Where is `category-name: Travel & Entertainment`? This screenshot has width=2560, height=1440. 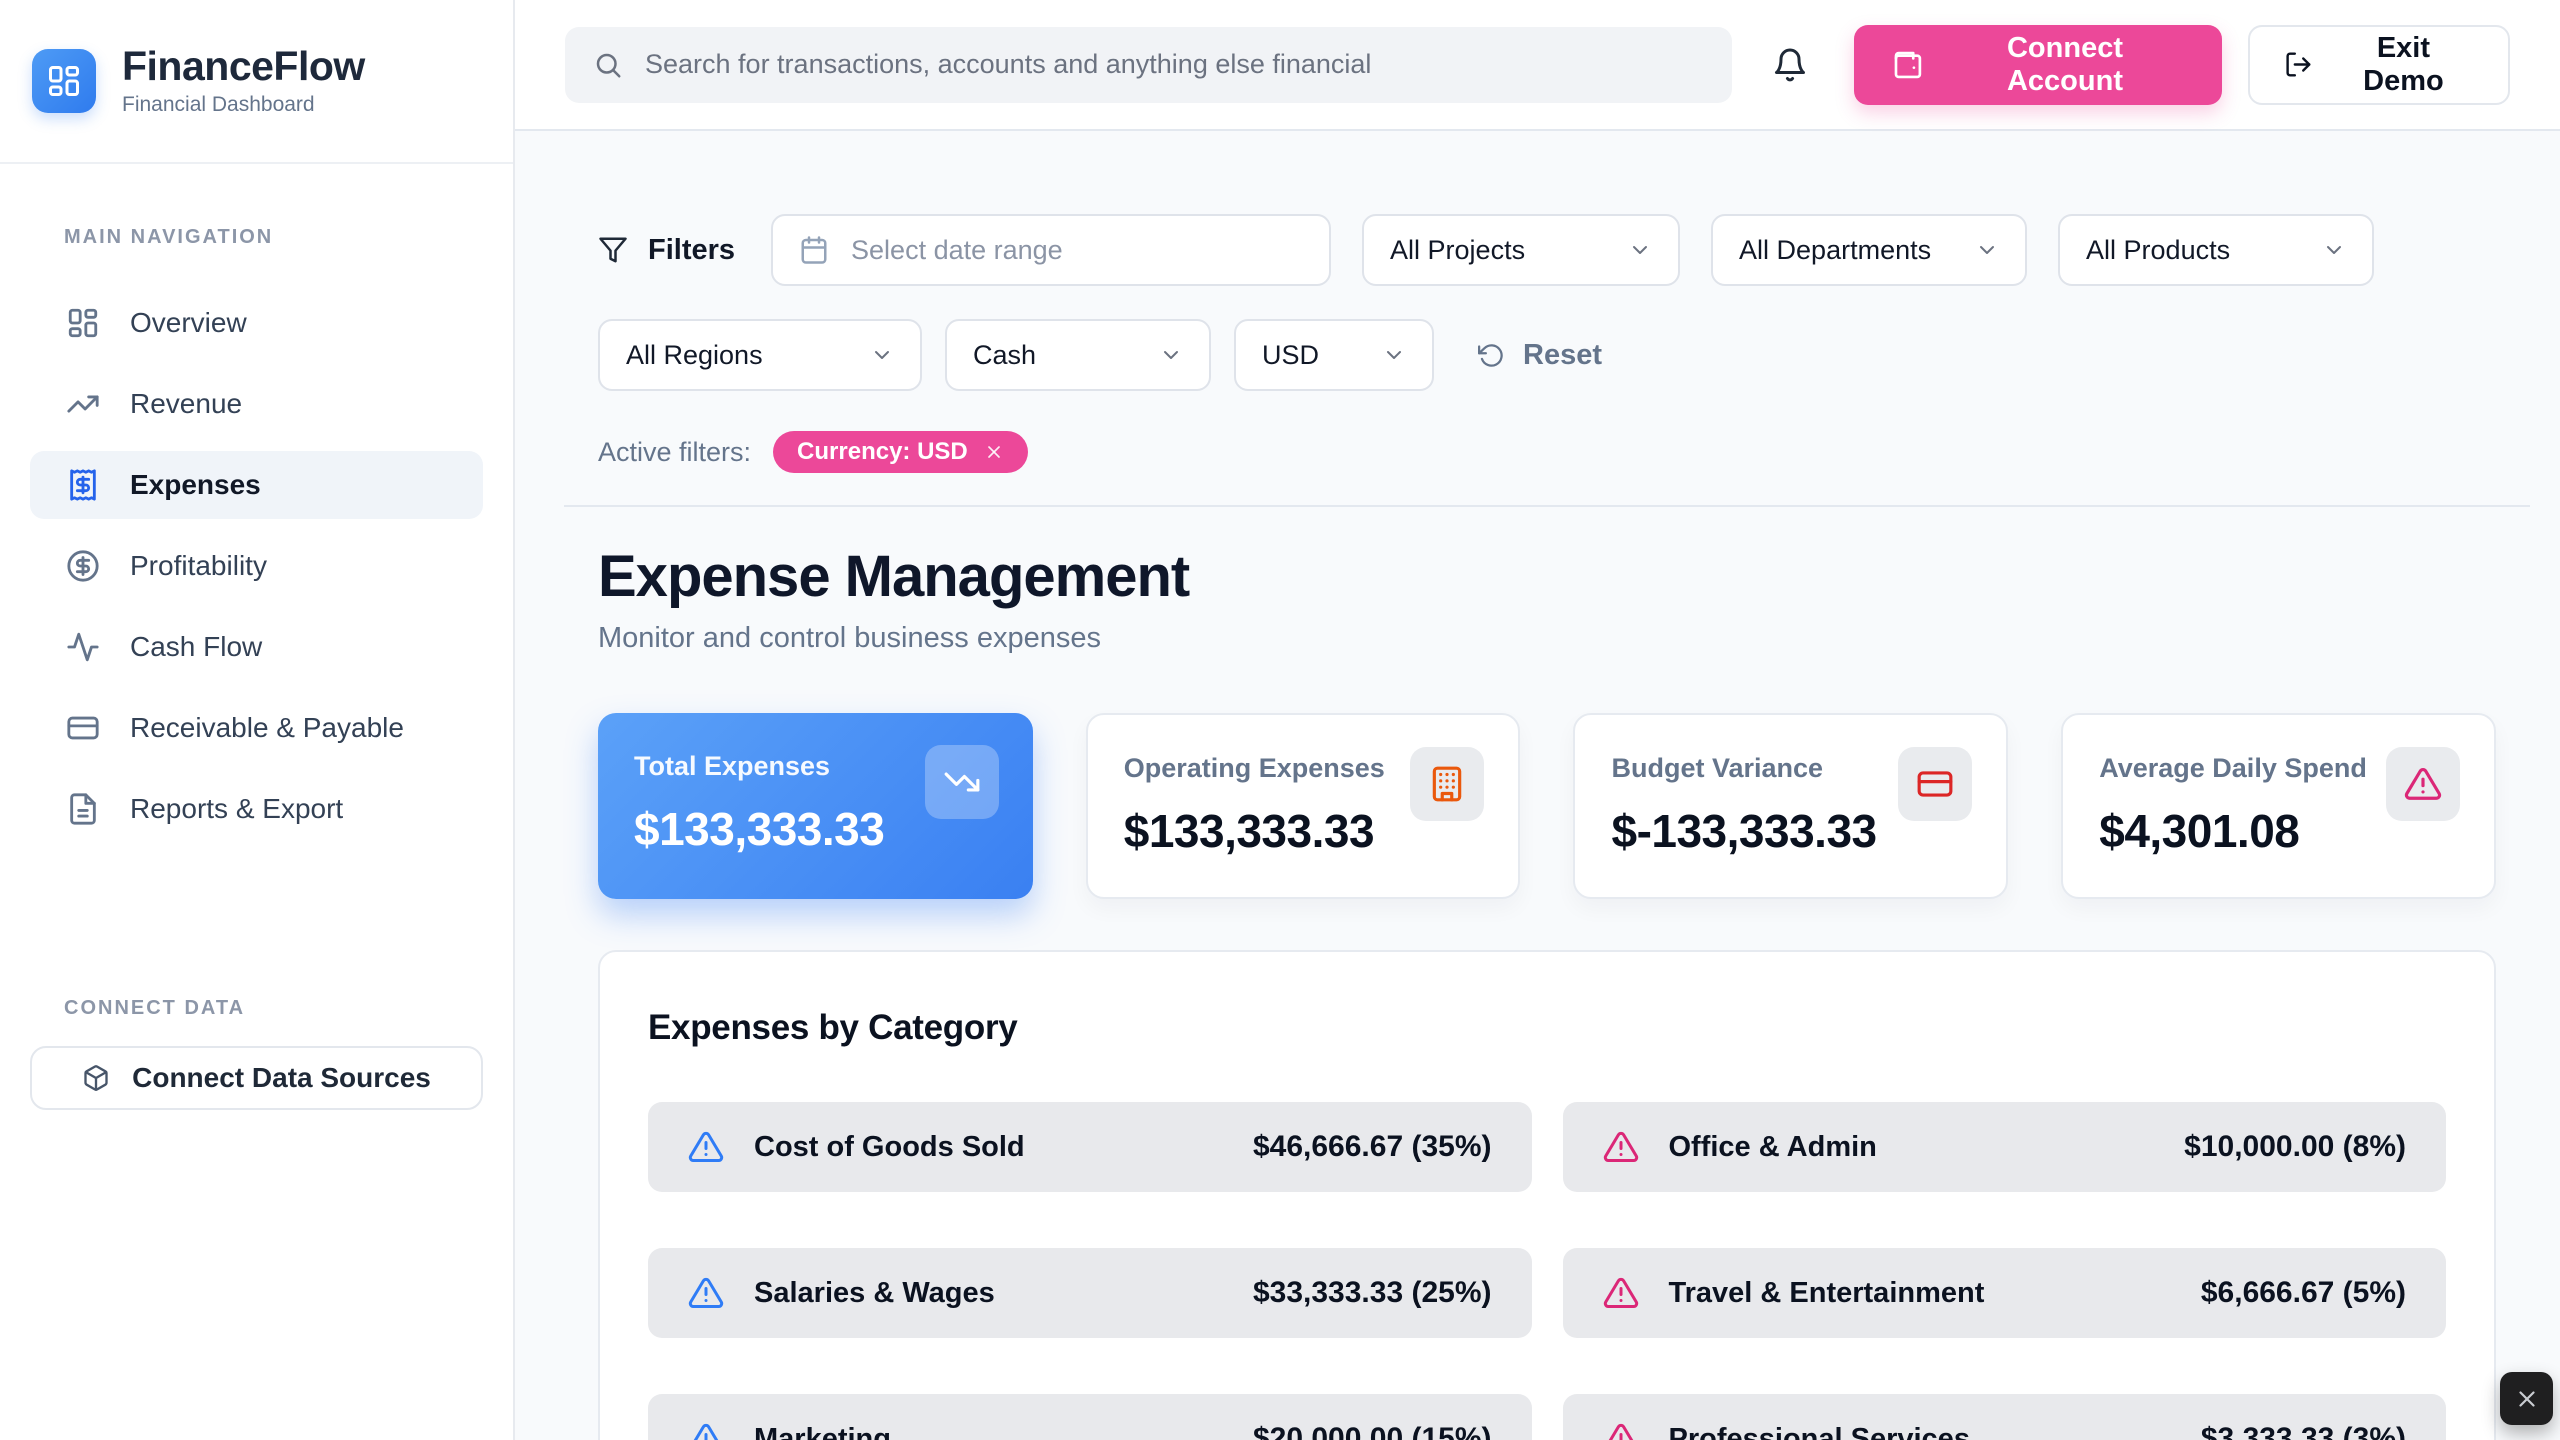
category-name: Travel & Entertainment is located at coordinates (1826, 1292).